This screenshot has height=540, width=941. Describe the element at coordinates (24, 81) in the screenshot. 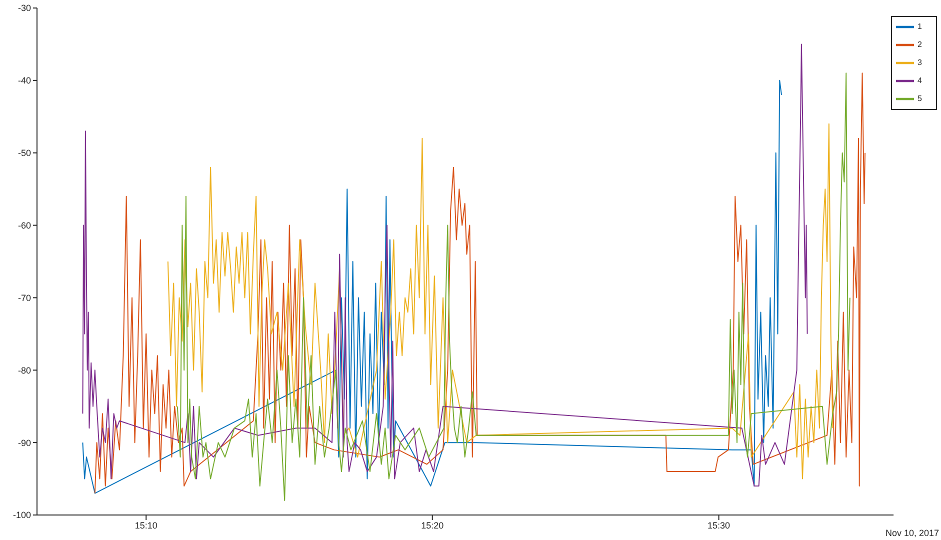

I see `y-tick-label: -40` at that location.